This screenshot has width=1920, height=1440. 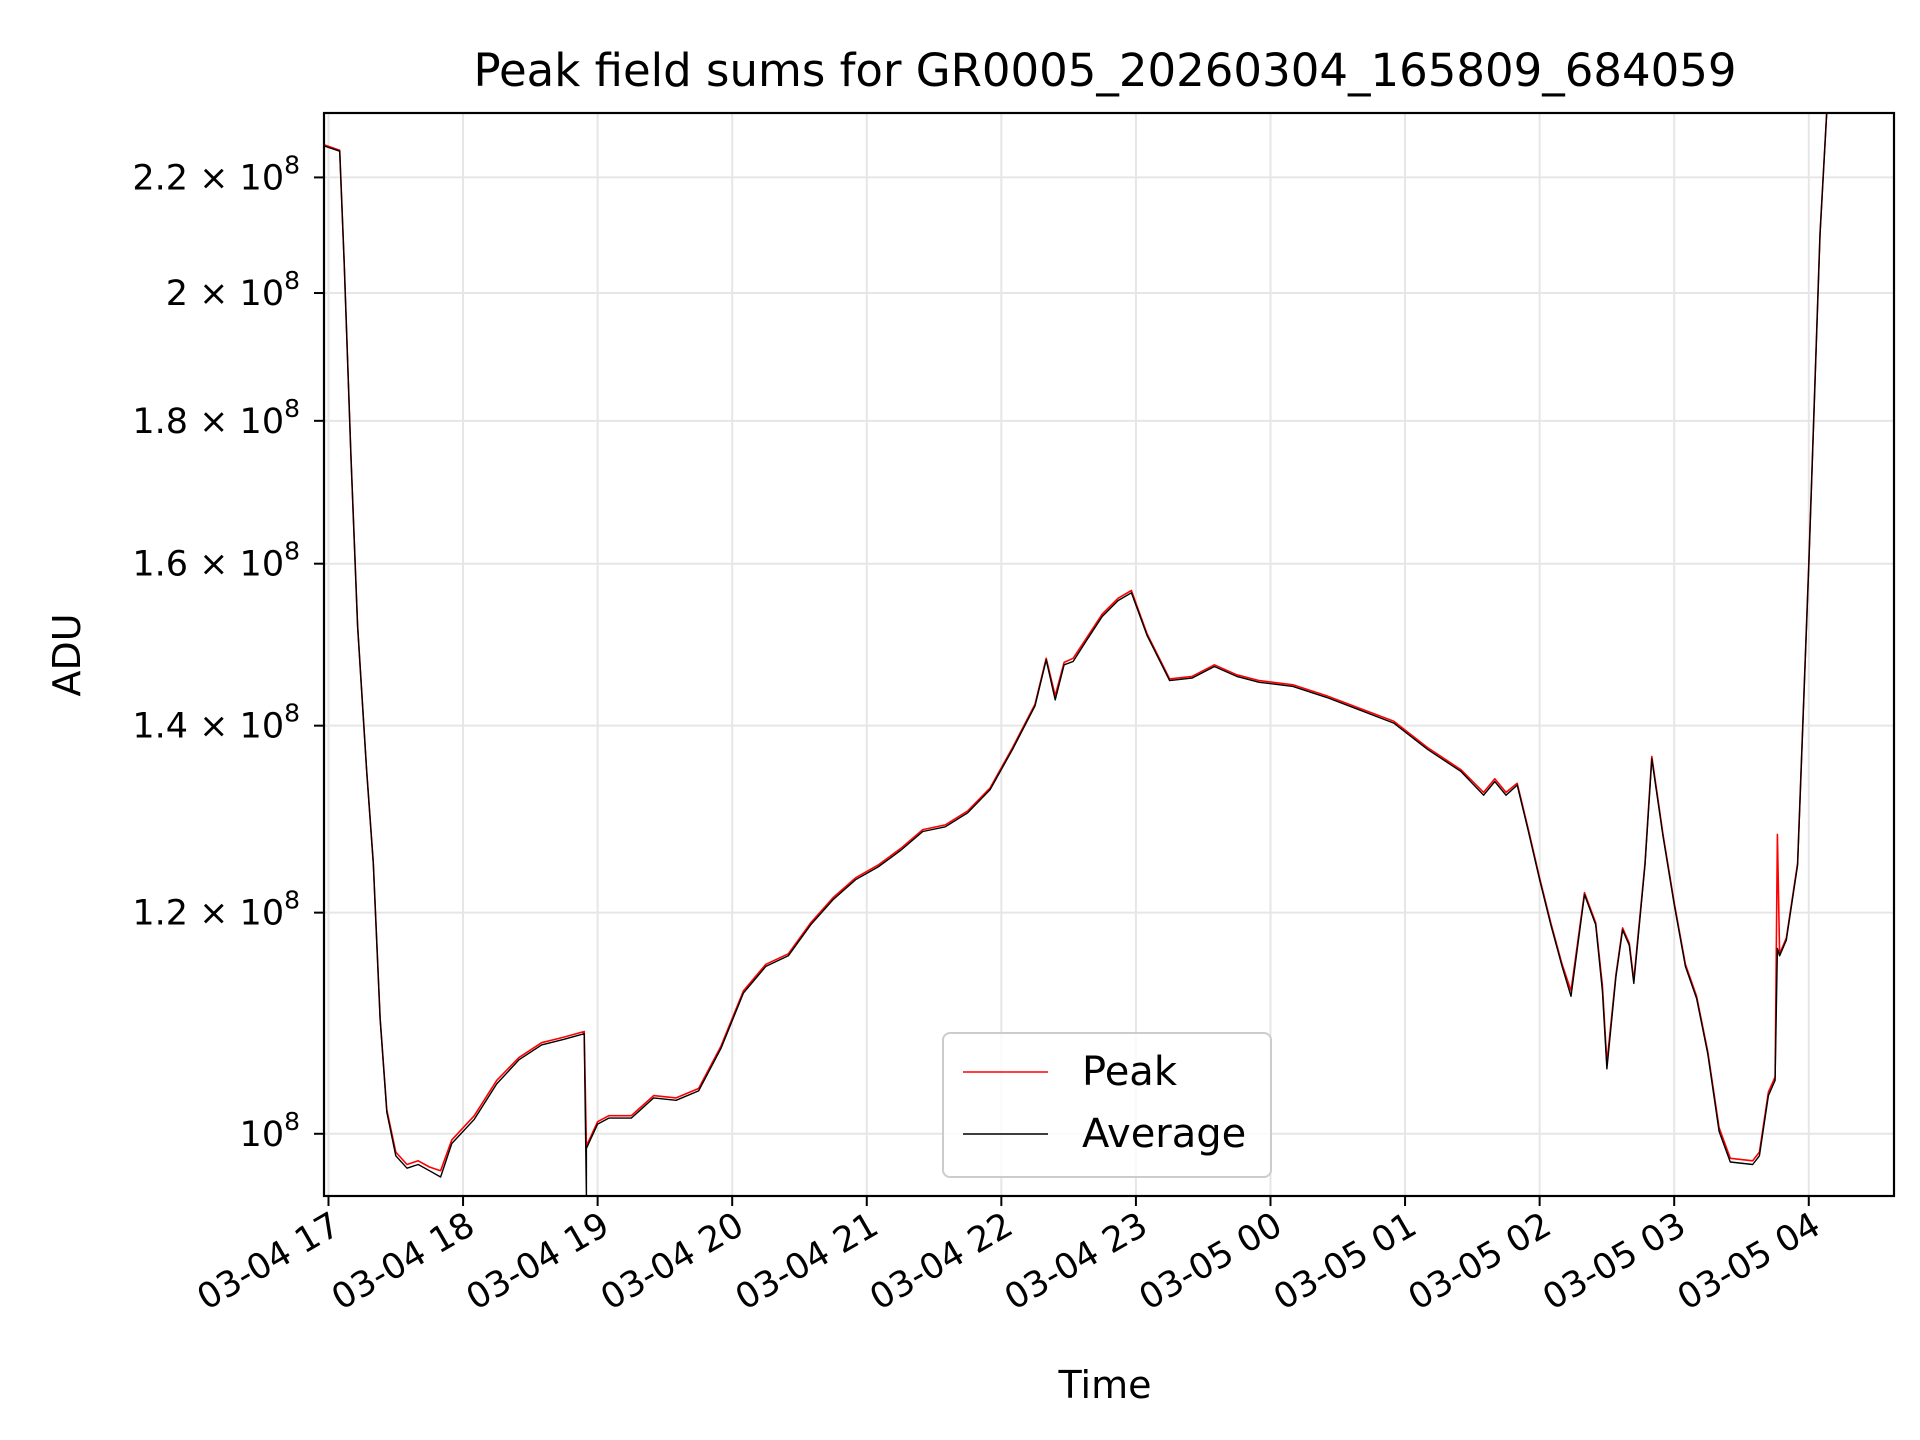 I want to click on x-tick-label: 03-05 00, so click(x=1211, y=1261).